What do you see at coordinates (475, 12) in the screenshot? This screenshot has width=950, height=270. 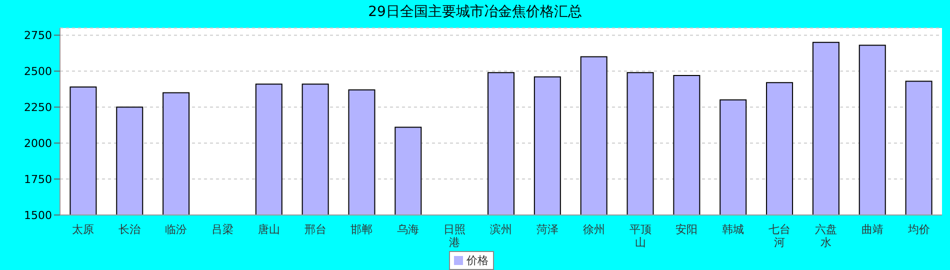 I see `chart-title: 29日全国主要城市冶金焦价格汇总` at bounding box center [475, 12].